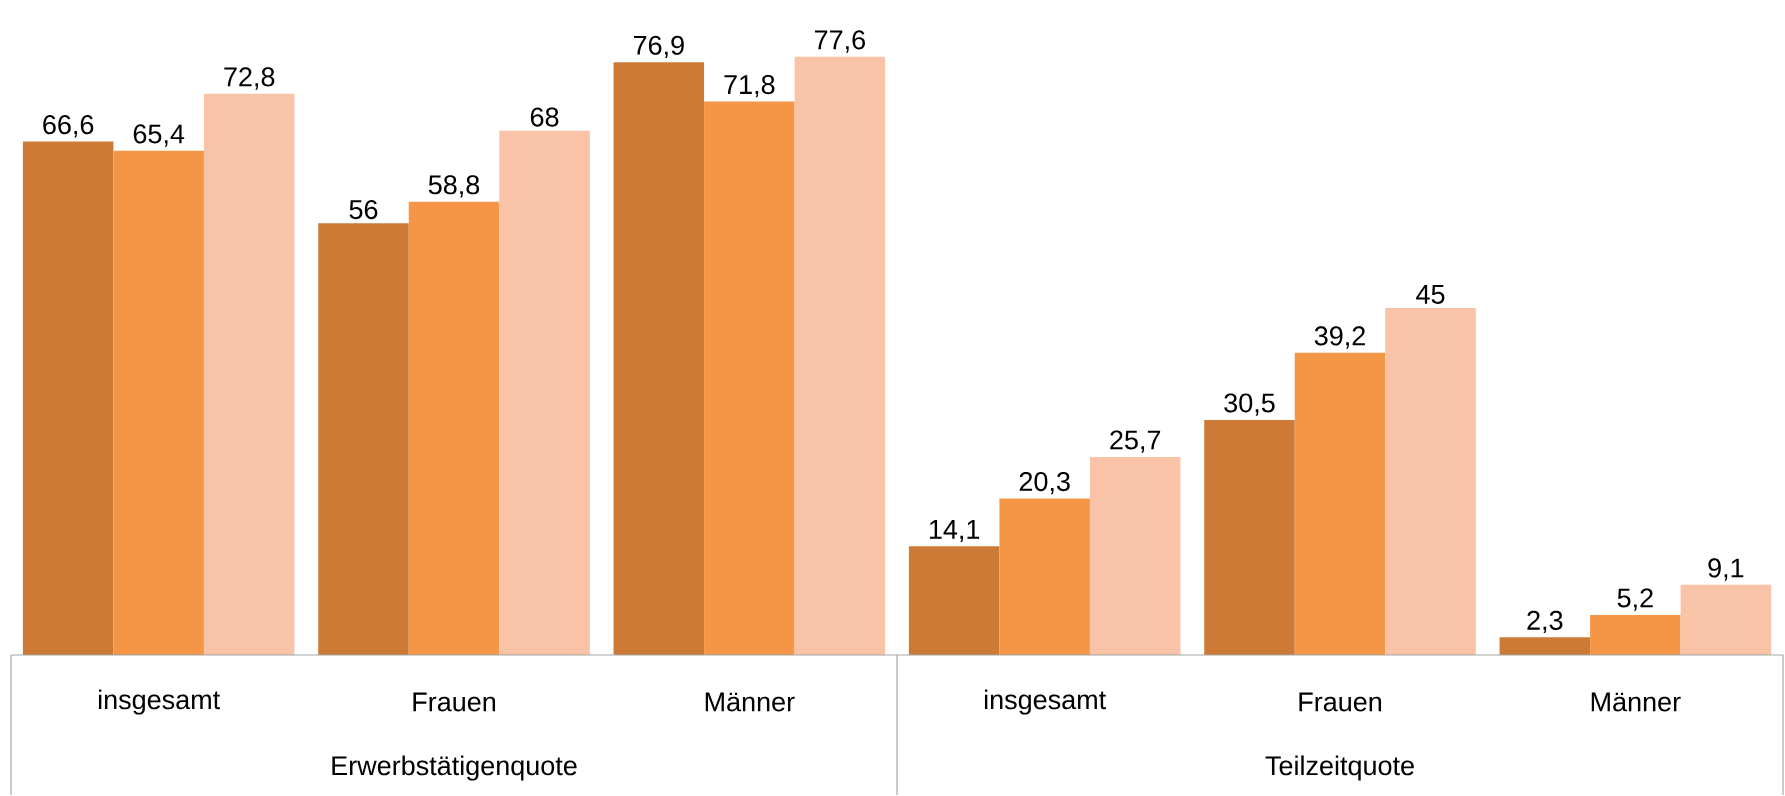 This screenshot has height=796, width=1785. Describe the element at coordinates (954, 531) in the screenshot. I see `data-label: 14,1` at that location.